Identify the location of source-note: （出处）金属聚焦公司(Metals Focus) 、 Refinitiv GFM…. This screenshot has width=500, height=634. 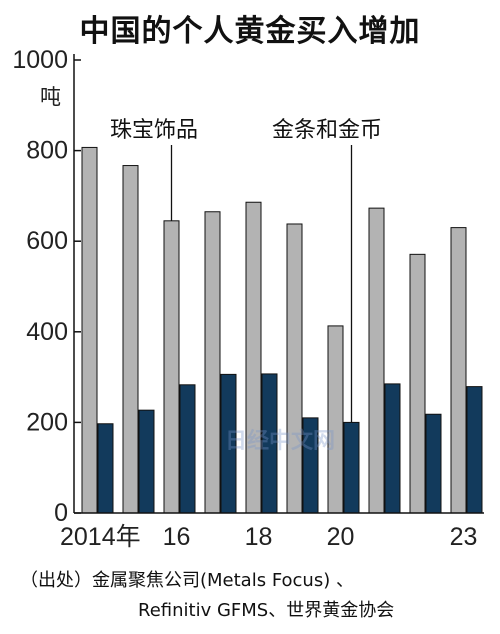
(255, 596).